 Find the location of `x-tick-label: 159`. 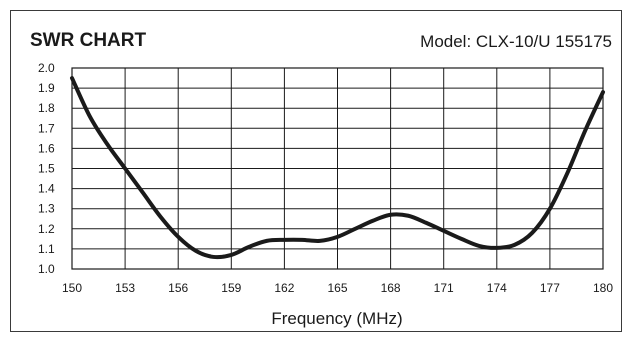

x-tick-label: 159 is located at coordinates (231, 288).